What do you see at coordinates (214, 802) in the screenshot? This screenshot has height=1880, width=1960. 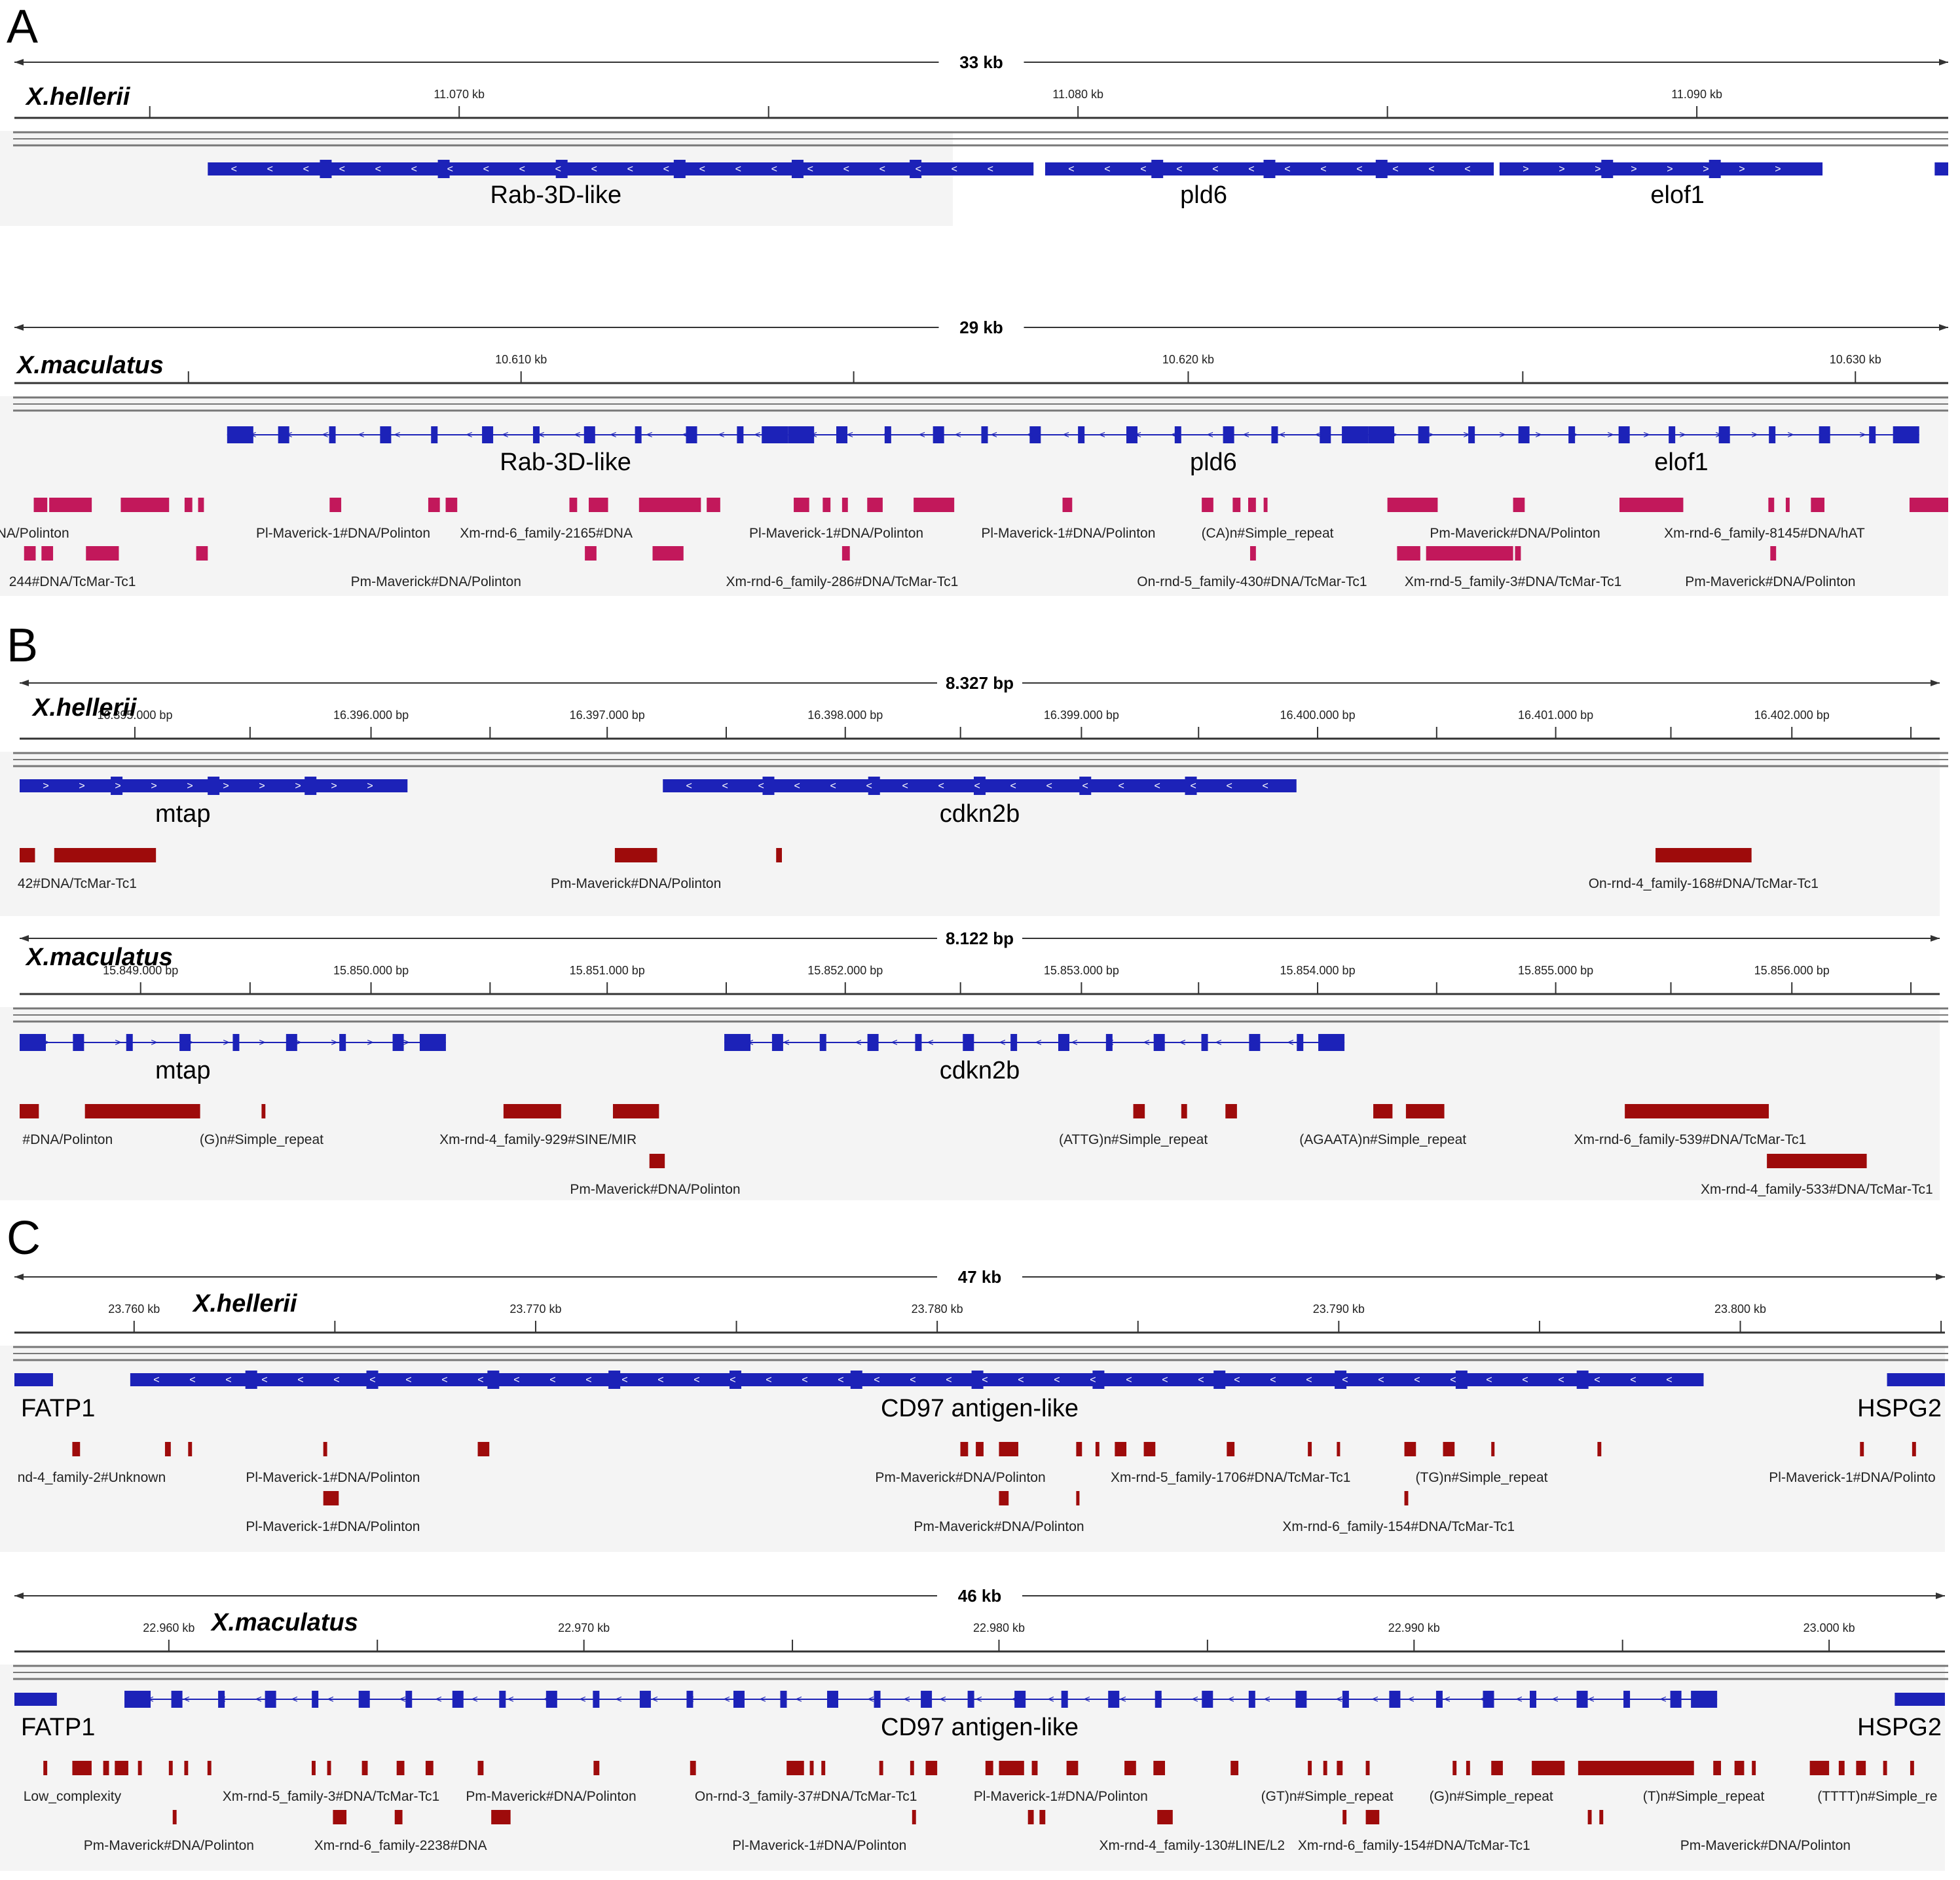 I see `gene-mtap: > > > > > > > > > > mtap` at bounding box center [214, 802].